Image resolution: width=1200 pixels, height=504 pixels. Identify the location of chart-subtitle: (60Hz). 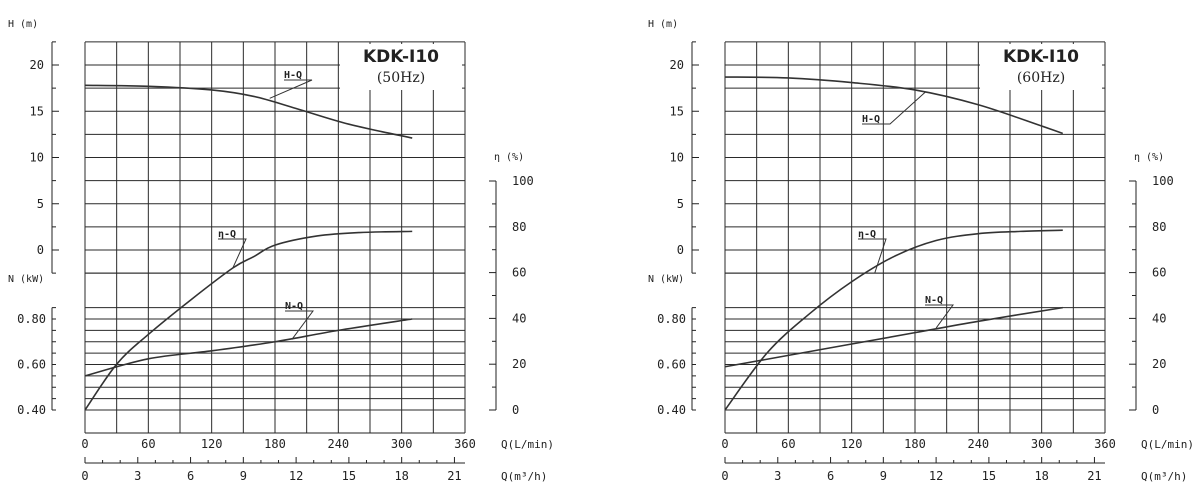
(1041, 78).